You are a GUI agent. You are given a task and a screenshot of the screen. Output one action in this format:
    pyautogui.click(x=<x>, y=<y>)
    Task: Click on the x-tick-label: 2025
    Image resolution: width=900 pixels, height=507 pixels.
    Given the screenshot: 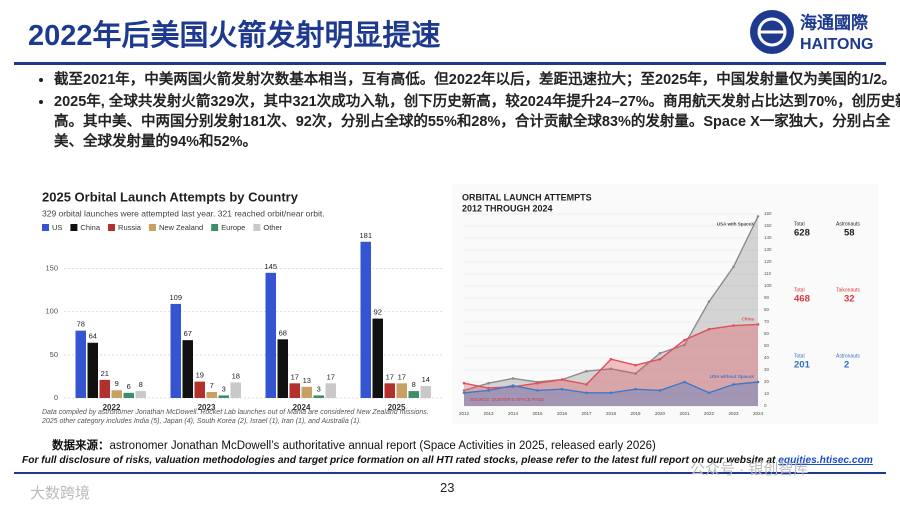 What is the action you would take?
    pyautogui.click(x=397, y=407)
    